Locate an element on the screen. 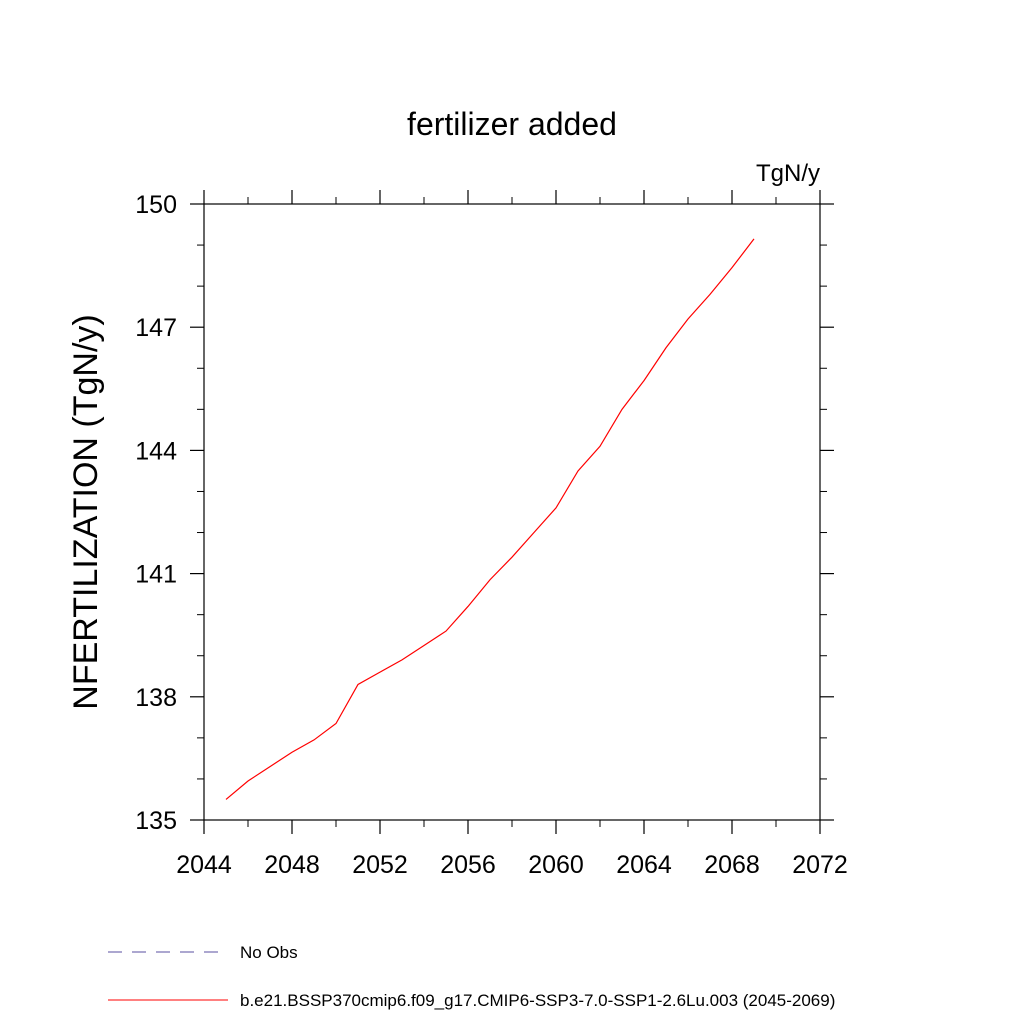 This screenshot has width=1024, height=1024. x-tick-label: 2068 is located at coordinates (732, 865).